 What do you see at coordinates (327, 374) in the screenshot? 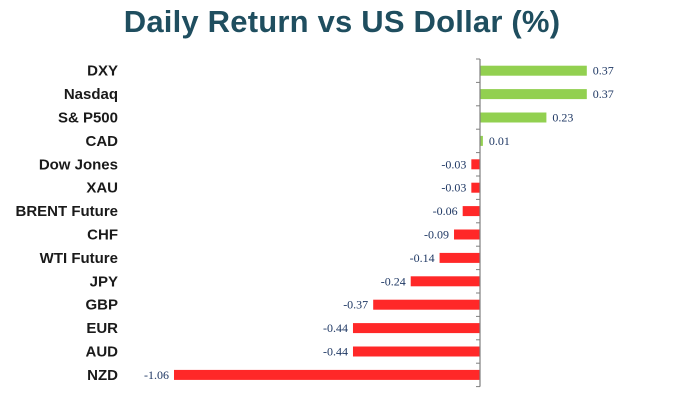
I see `bar-nzd` at bounding box center [327, 374].